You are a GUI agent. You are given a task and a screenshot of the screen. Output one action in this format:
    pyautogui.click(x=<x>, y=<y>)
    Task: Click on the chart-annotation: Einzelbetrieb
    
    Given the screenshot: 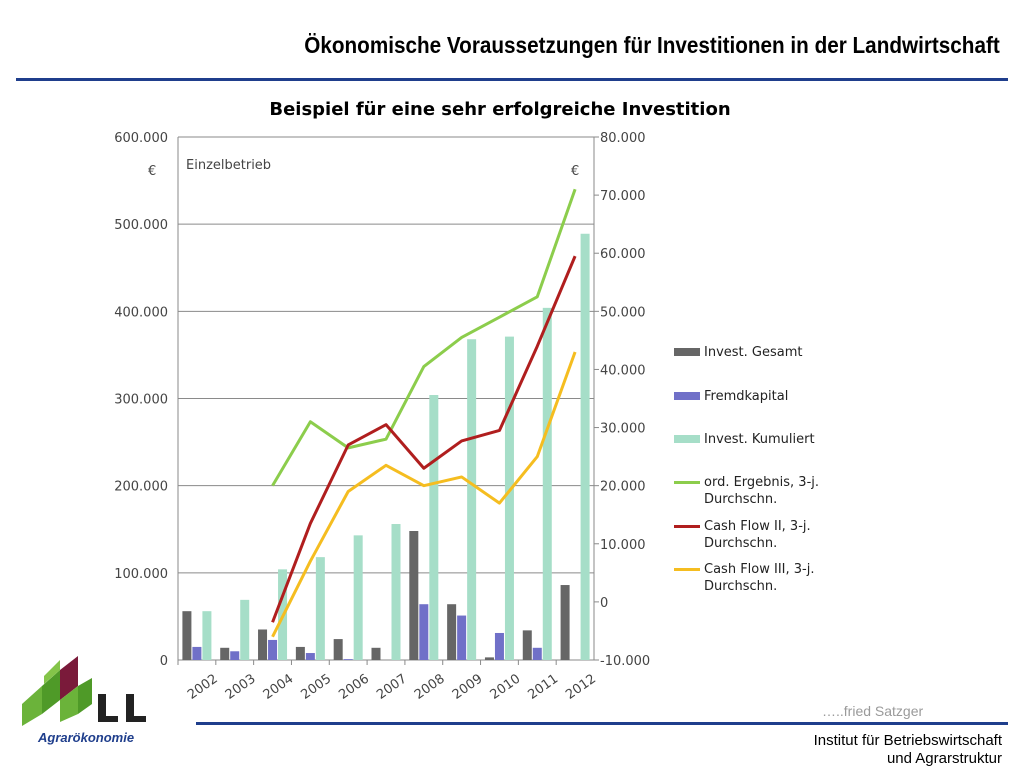 What is the action you would take?
    pyautogui.click(x=228, y=165)
    